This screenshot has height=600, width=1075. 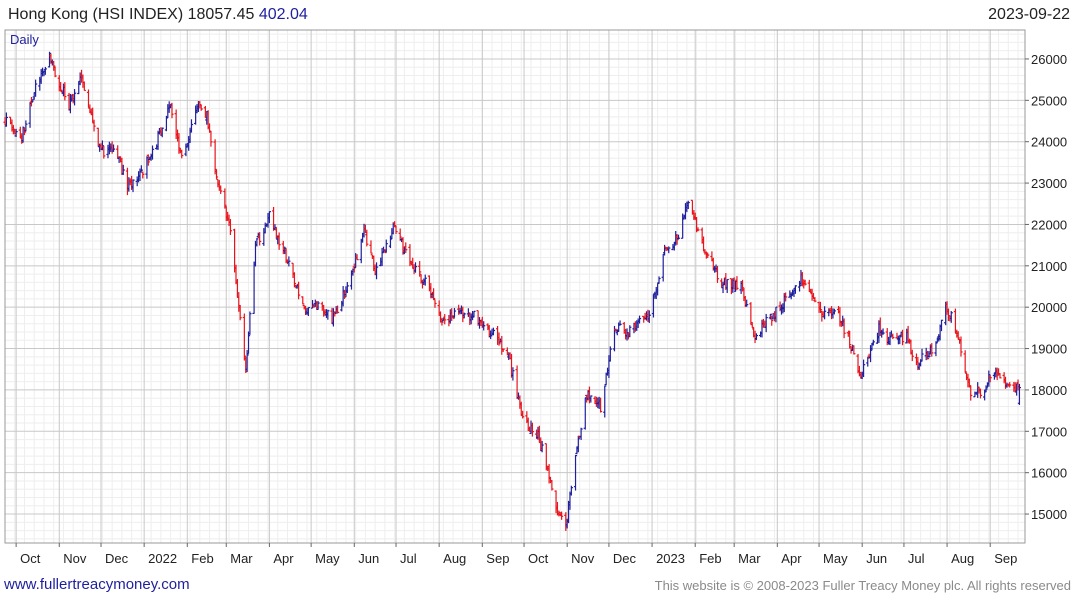 I want to click on y-tick-label: 15000, so click(x=1049, y=514).